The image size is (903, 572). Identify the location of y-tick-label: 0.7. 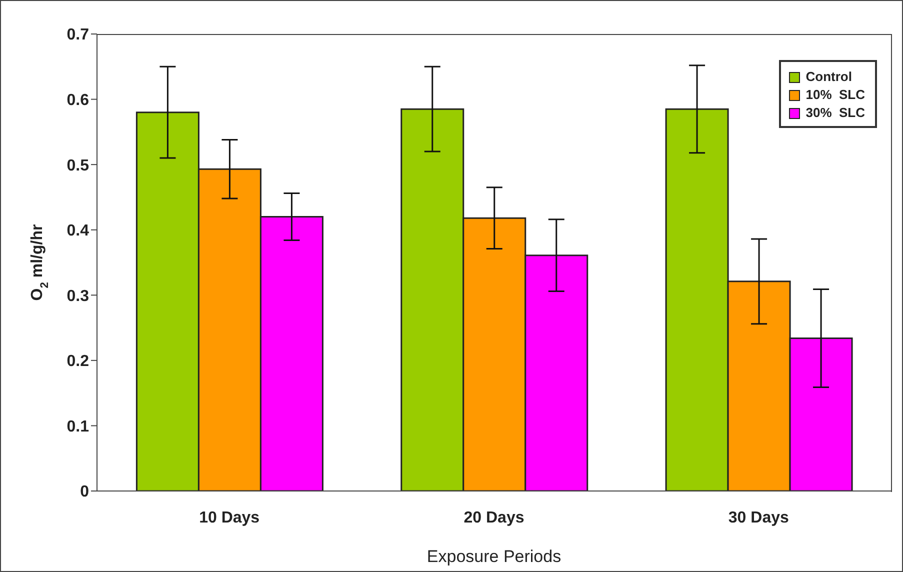
(78, 35).